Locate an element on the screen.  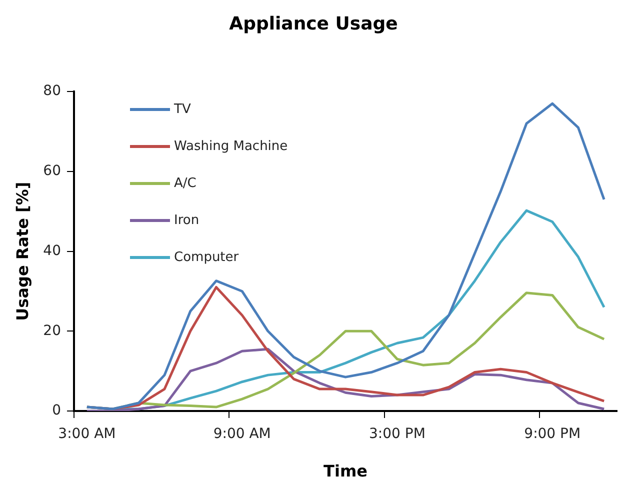
x-tick-label: 9:00 PM is located at coordinates (552, 434).